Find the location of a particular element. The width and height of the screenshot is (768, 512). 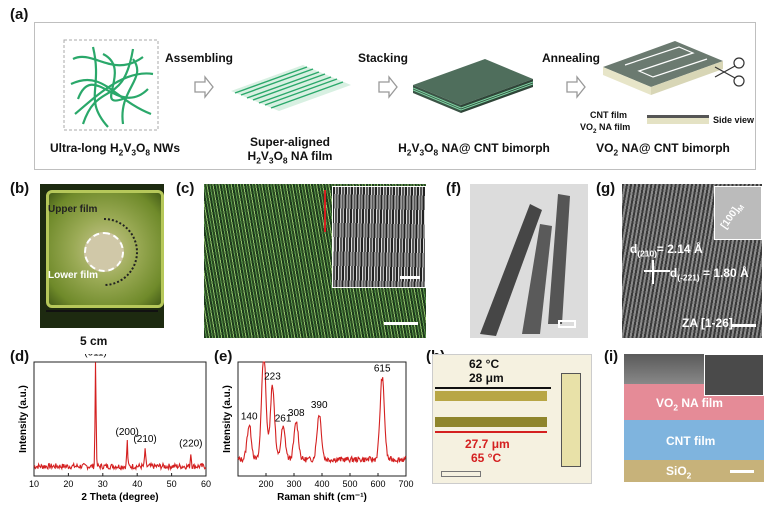

panel-i-label: (i) is located at coordinates (611, 356).